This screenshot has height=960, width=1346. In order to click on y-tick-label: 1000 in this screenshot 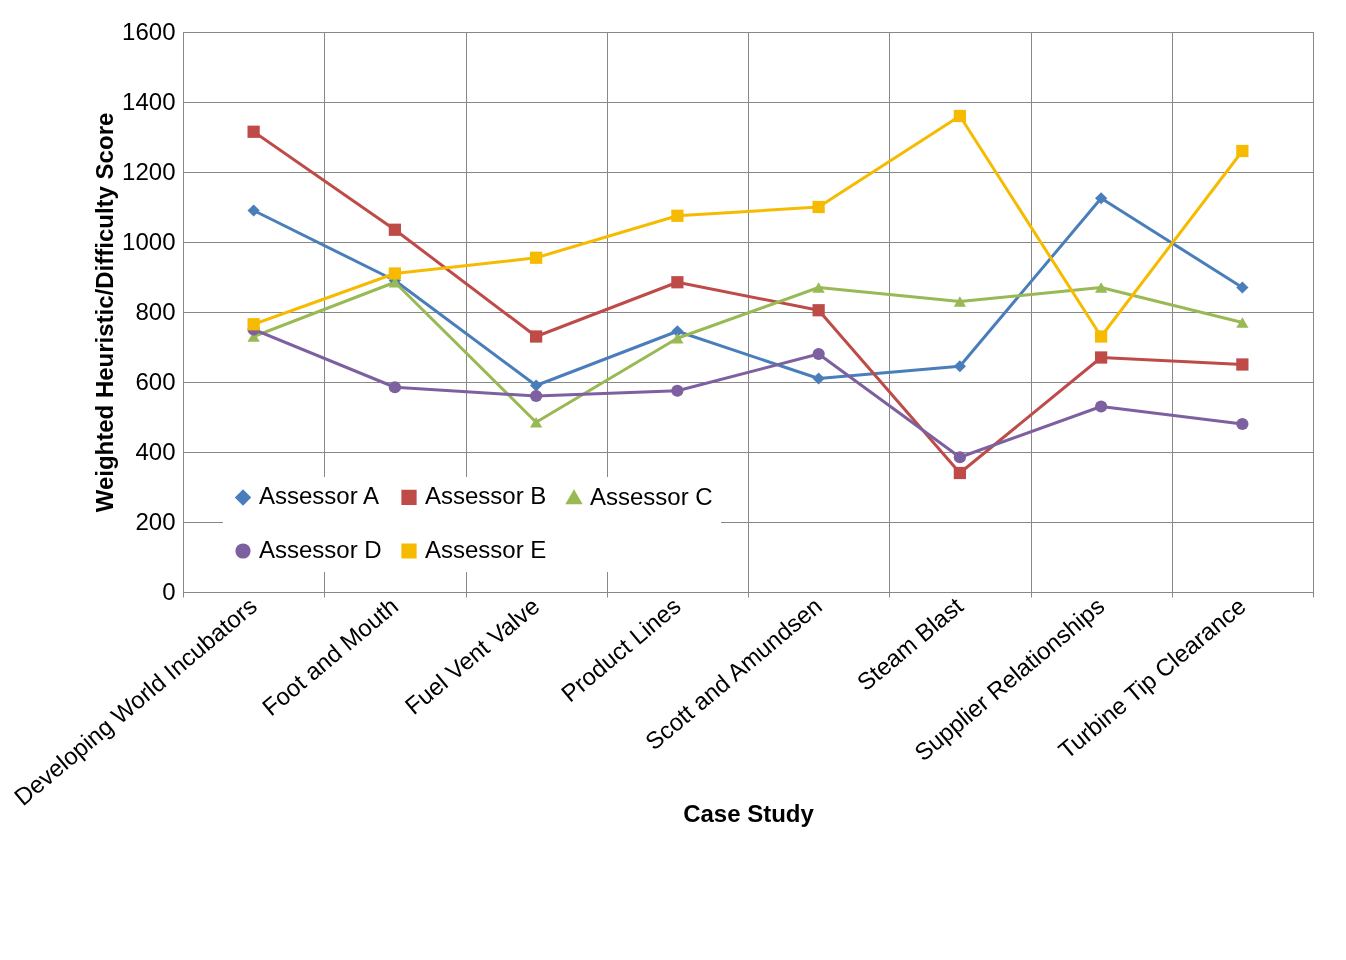, I will do `click(149, 241)`.